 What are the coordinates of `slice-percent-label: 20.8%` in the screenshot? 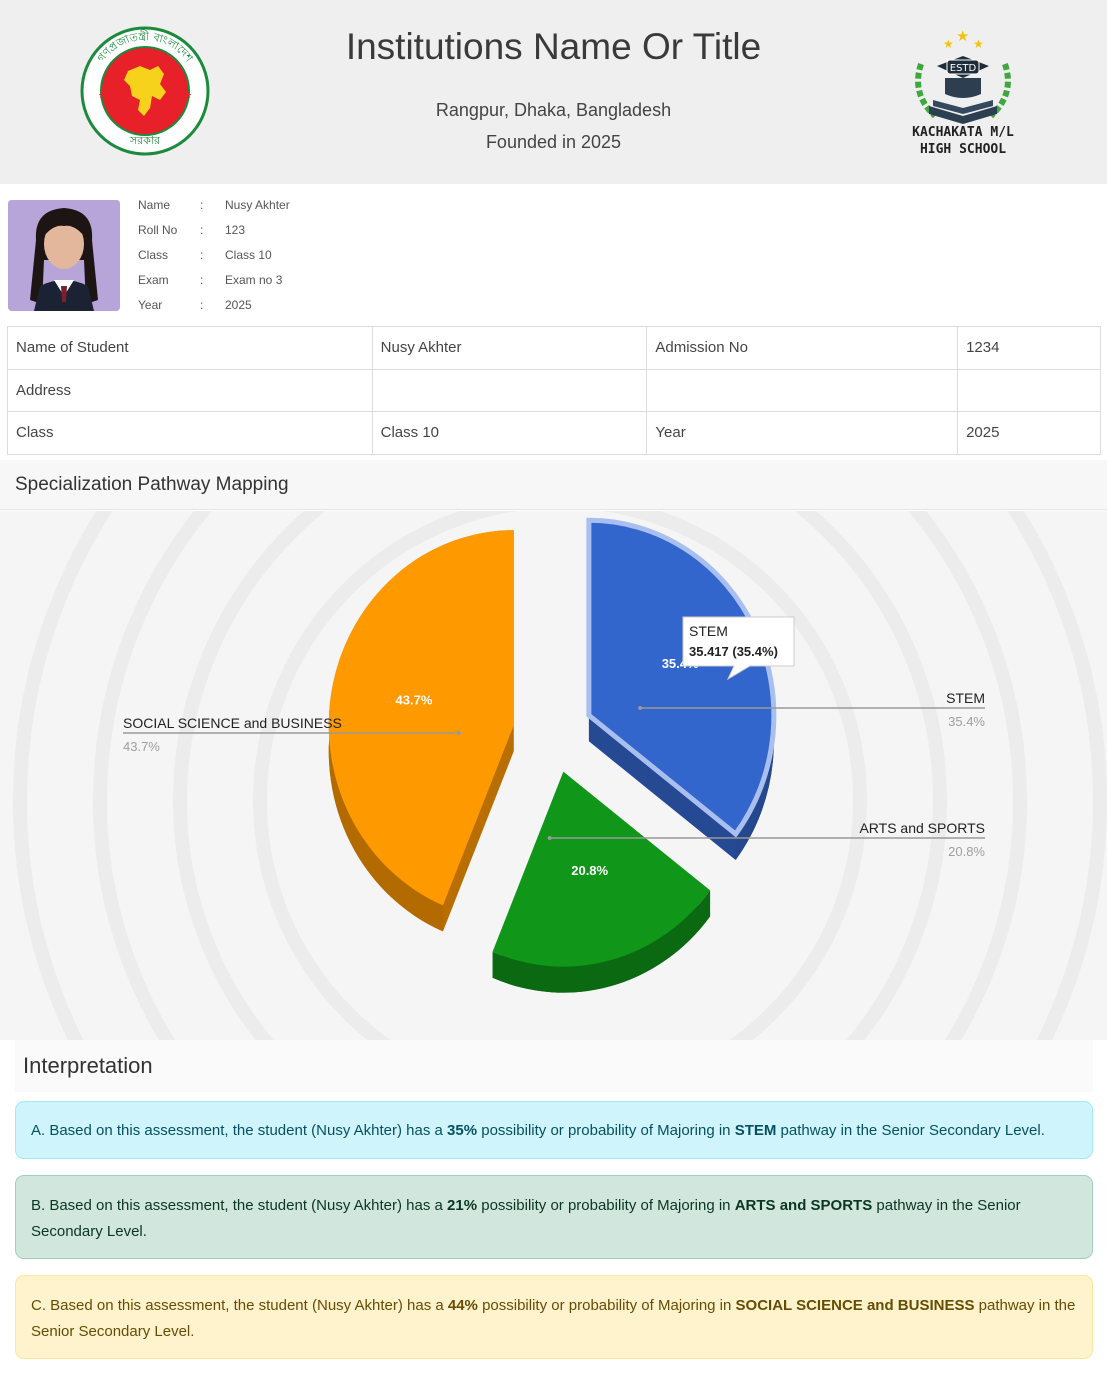 It's located at (589, 870).